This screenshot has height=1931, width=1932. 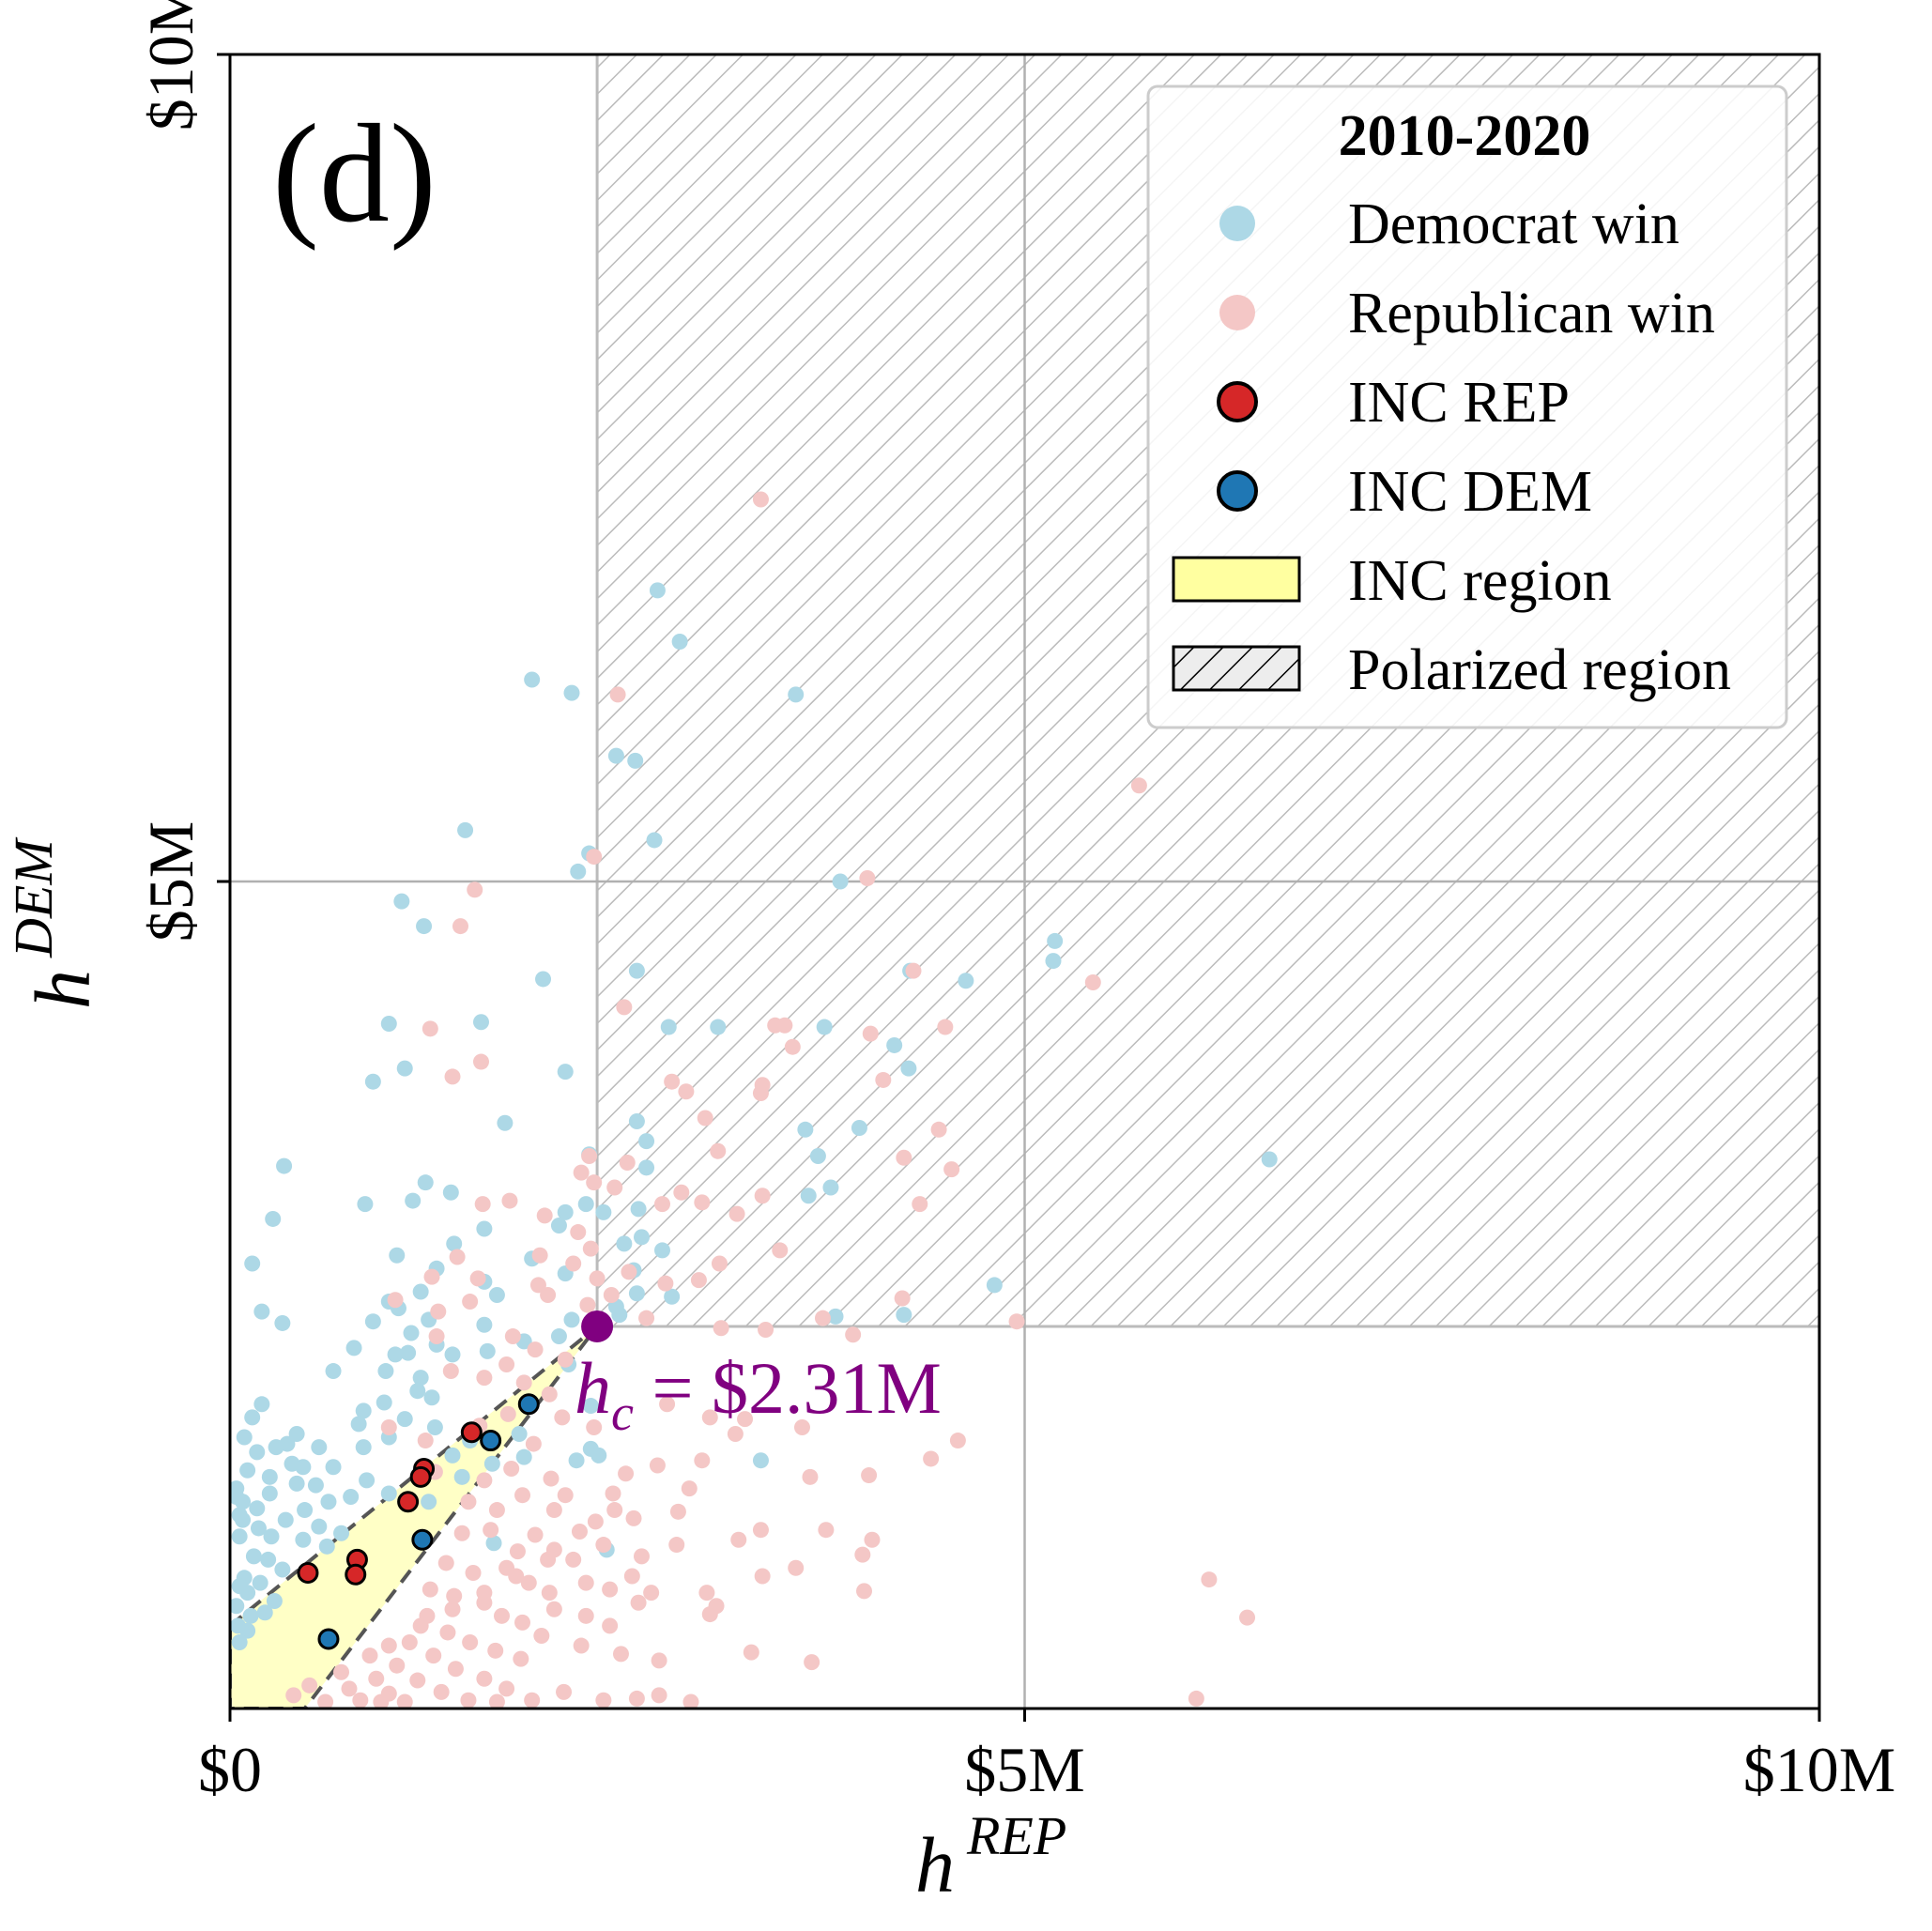 I want to click on legend-label: Democrat win, so click(x=1514, y=224).